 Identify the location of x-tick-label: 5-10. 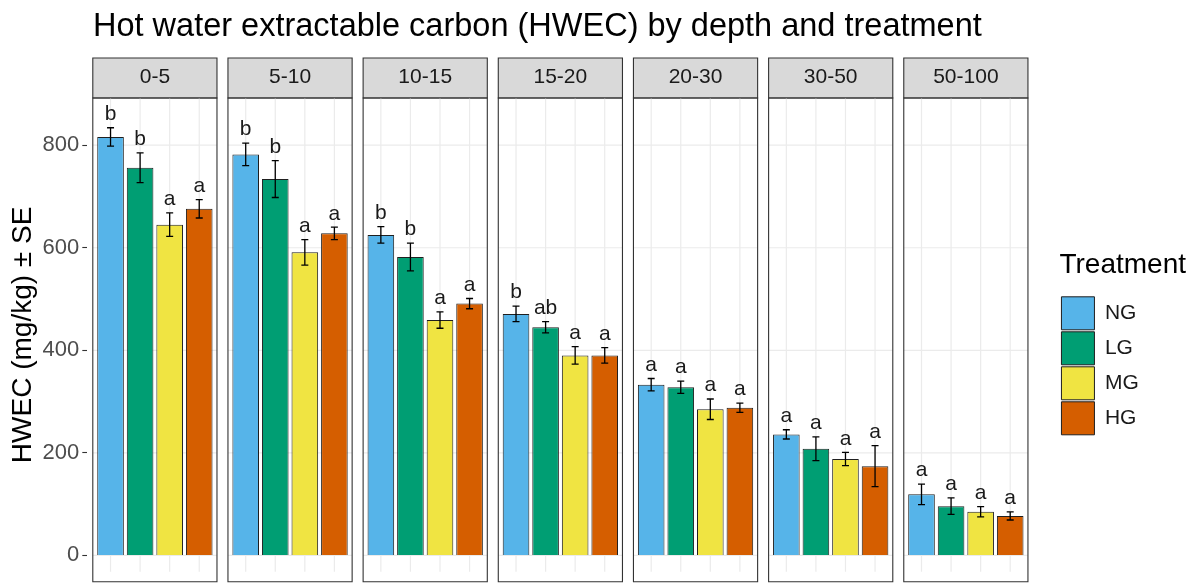
(290, 76).